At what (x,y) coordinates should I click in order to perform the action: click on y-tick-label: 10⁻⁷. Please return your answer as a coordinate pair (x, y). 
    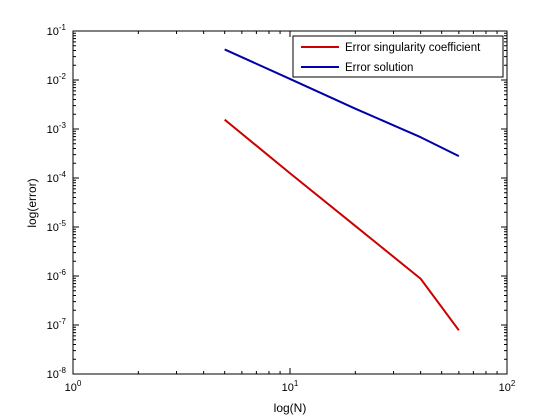
    Looking at the image, I should click on (57, 324).